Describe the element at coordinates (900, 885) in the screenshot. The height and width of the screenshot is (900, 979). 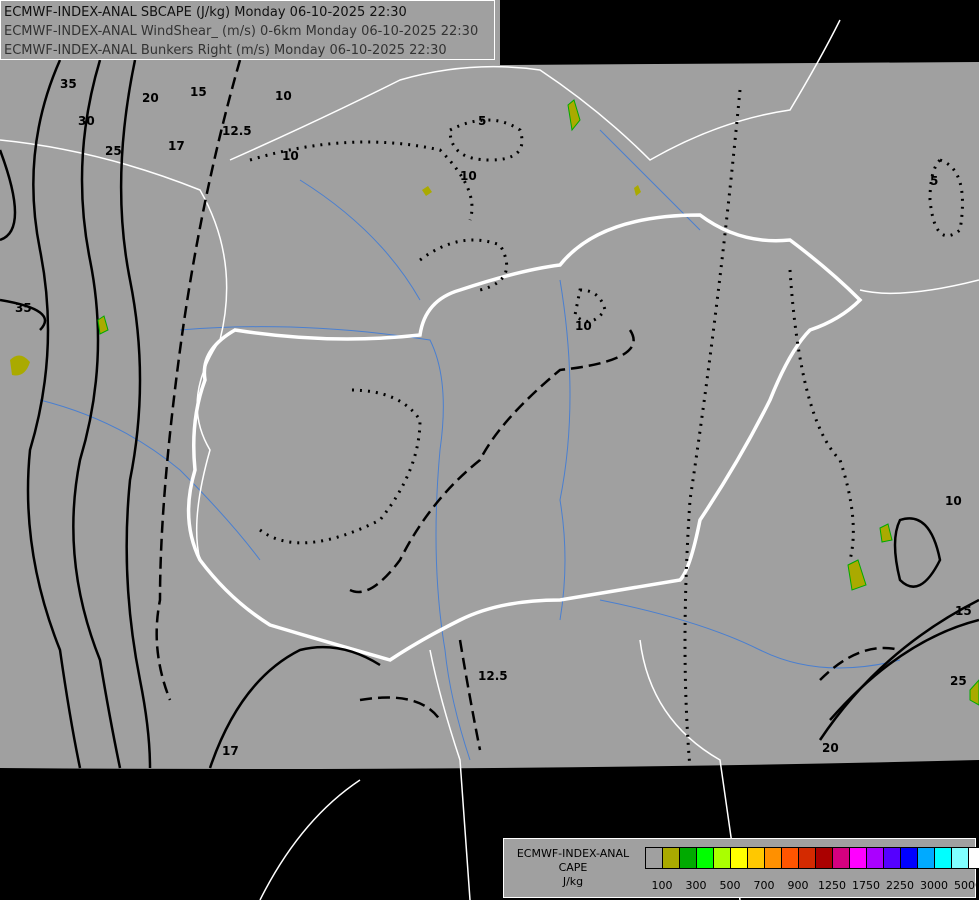
I see `legend-tick-label: 2250` at that location.